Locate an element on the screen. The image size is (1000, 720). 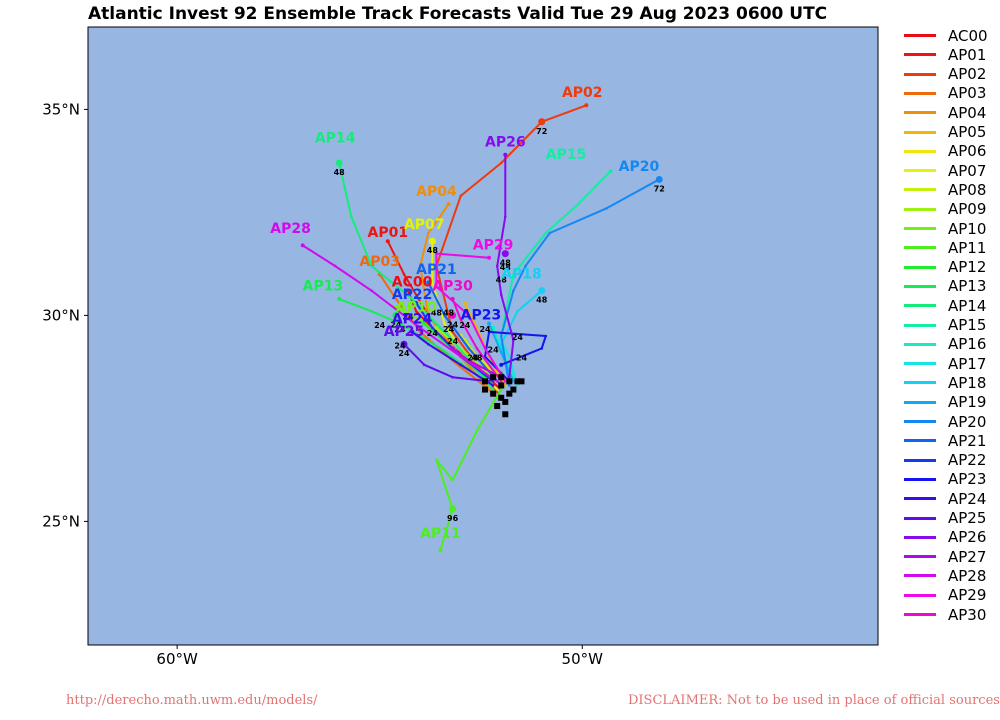
legend-item-ap16: AP16 is located at coordinates (945, 344).